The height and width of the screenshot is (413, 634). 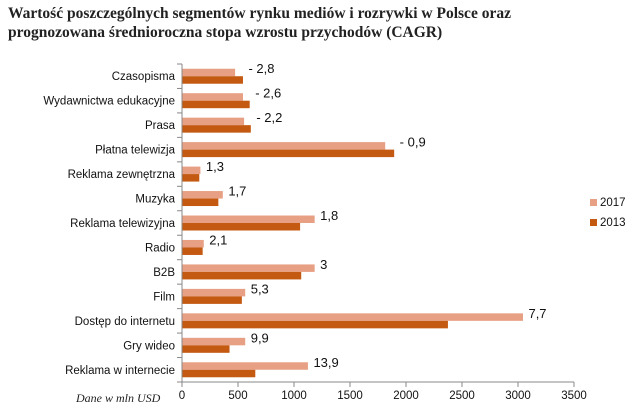 I want to click on cagr-label: 3, so click(x=323, y=264).